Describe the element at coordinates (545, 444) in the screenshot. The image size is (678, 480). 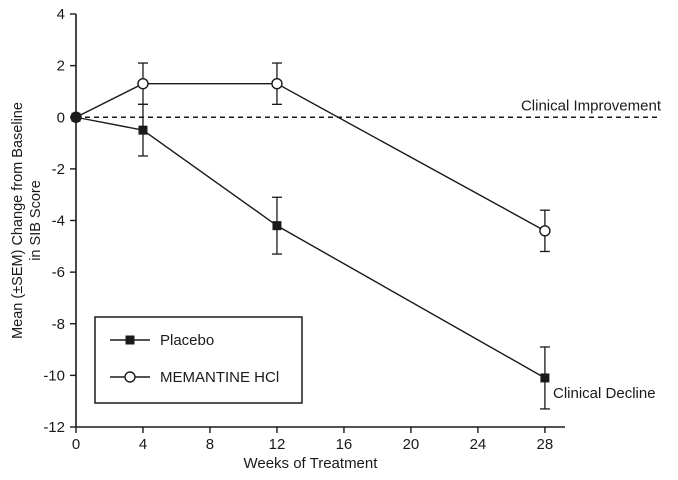
I see `x-tick-label: 28` at that location.